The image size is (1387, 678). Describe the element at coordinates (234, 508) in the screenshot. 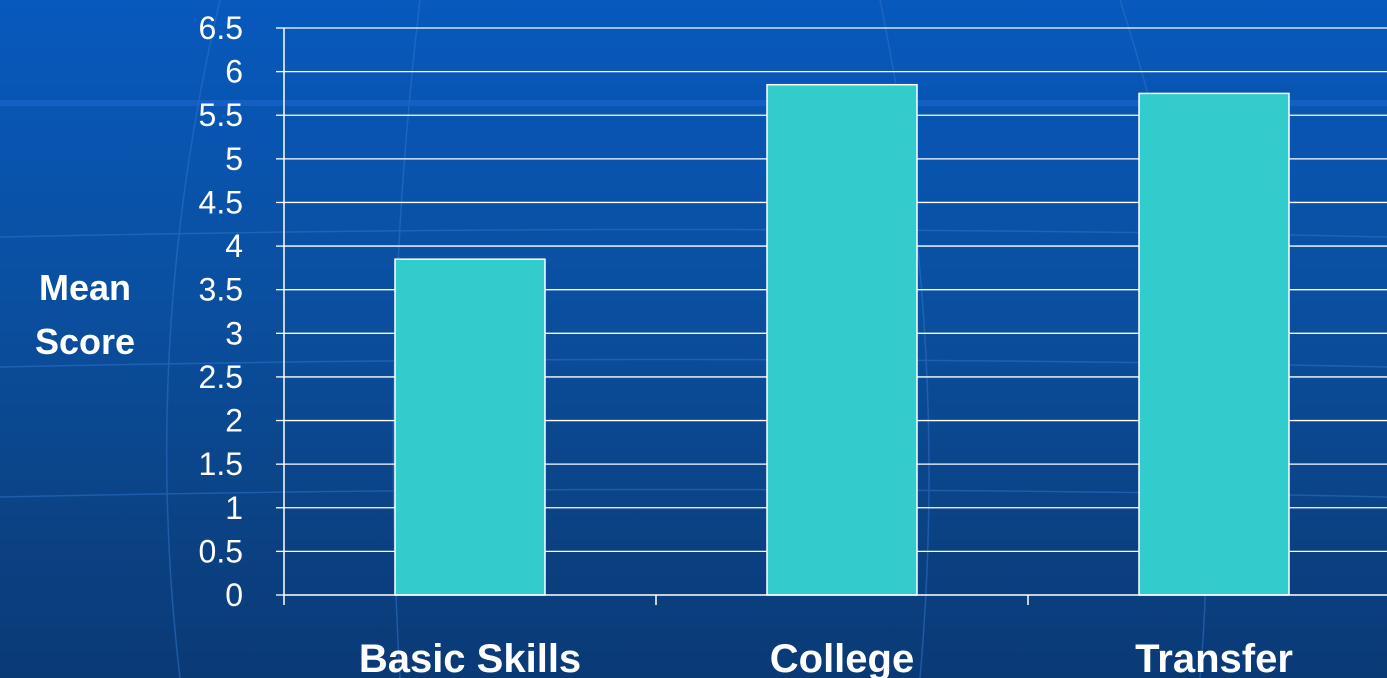

I see `y-tick-label: 1` at that location.